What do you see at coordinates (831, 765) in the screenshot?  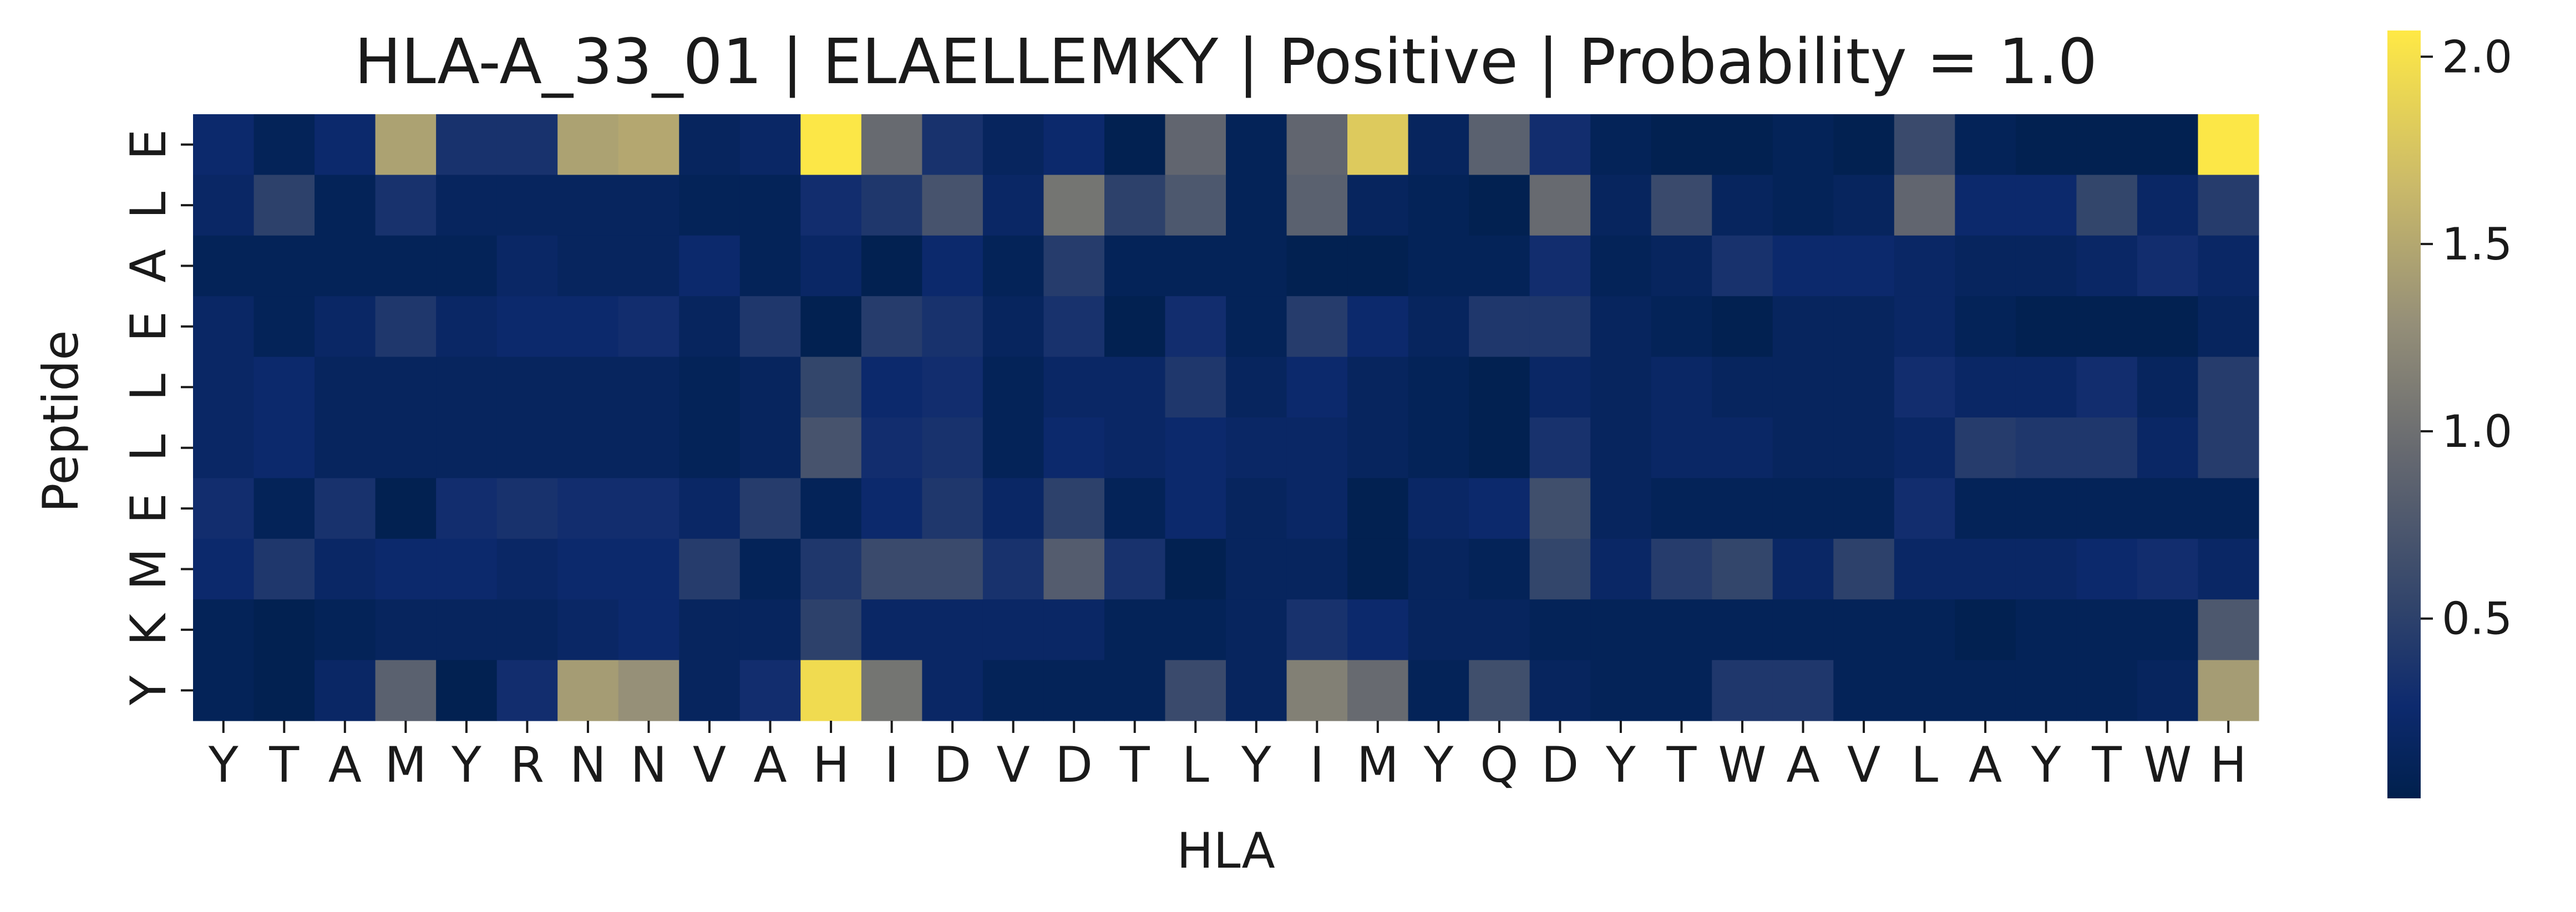 I see `x-tick-label: H` at bounding box center [831, 765].